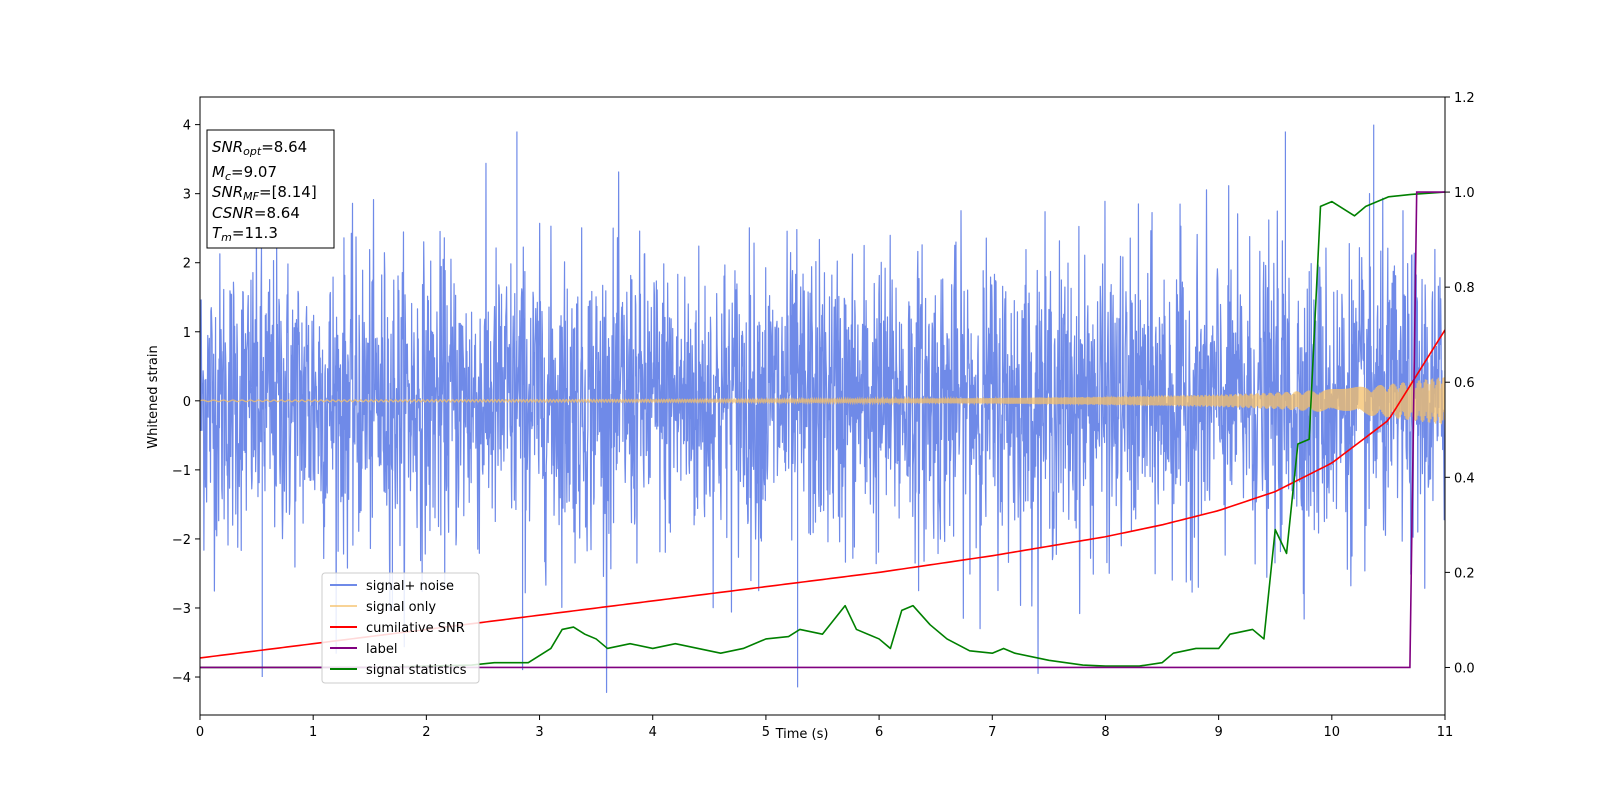  I want to click on y-left-tick-label: −4, so click(181, 678).